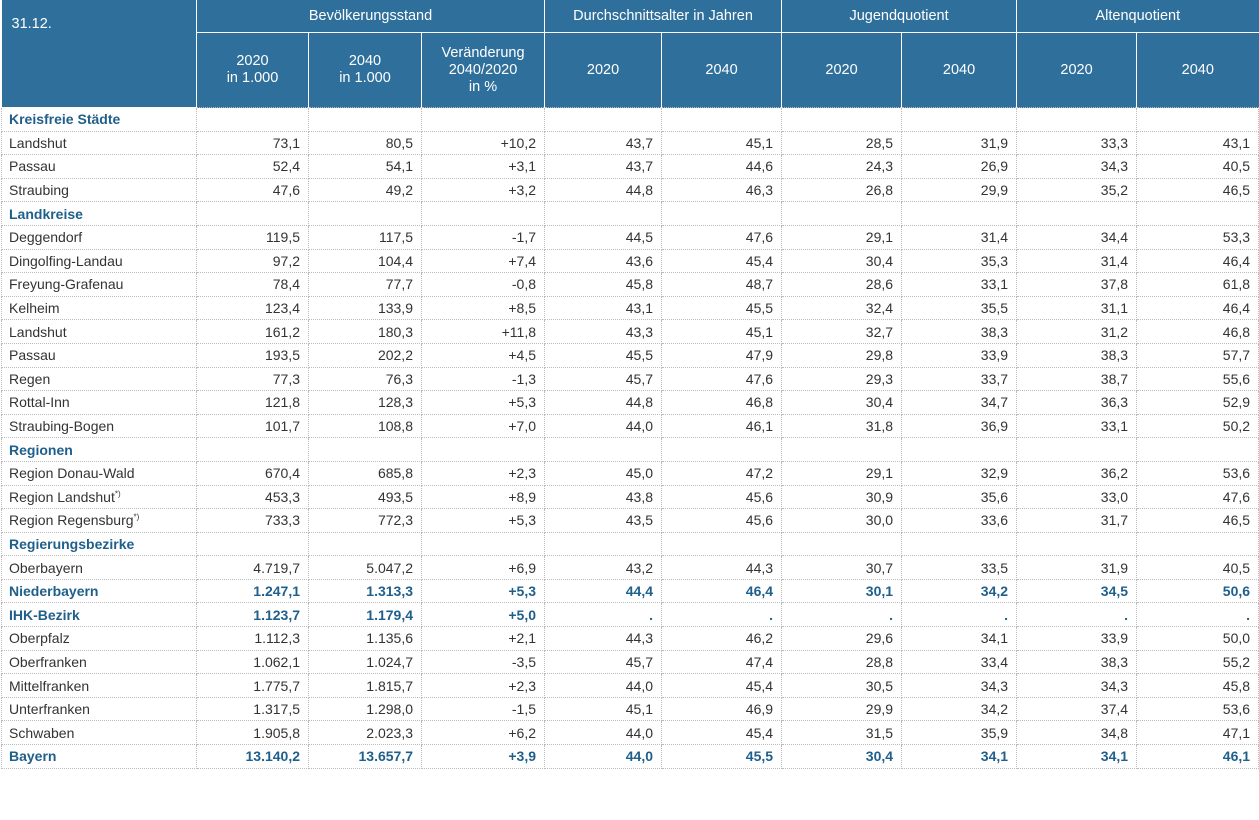 This screenshot has width=1259, height=820. Describe the element at coordinates (252, 638) in the screenshot. I see `cell: 1.112,3` at that location.